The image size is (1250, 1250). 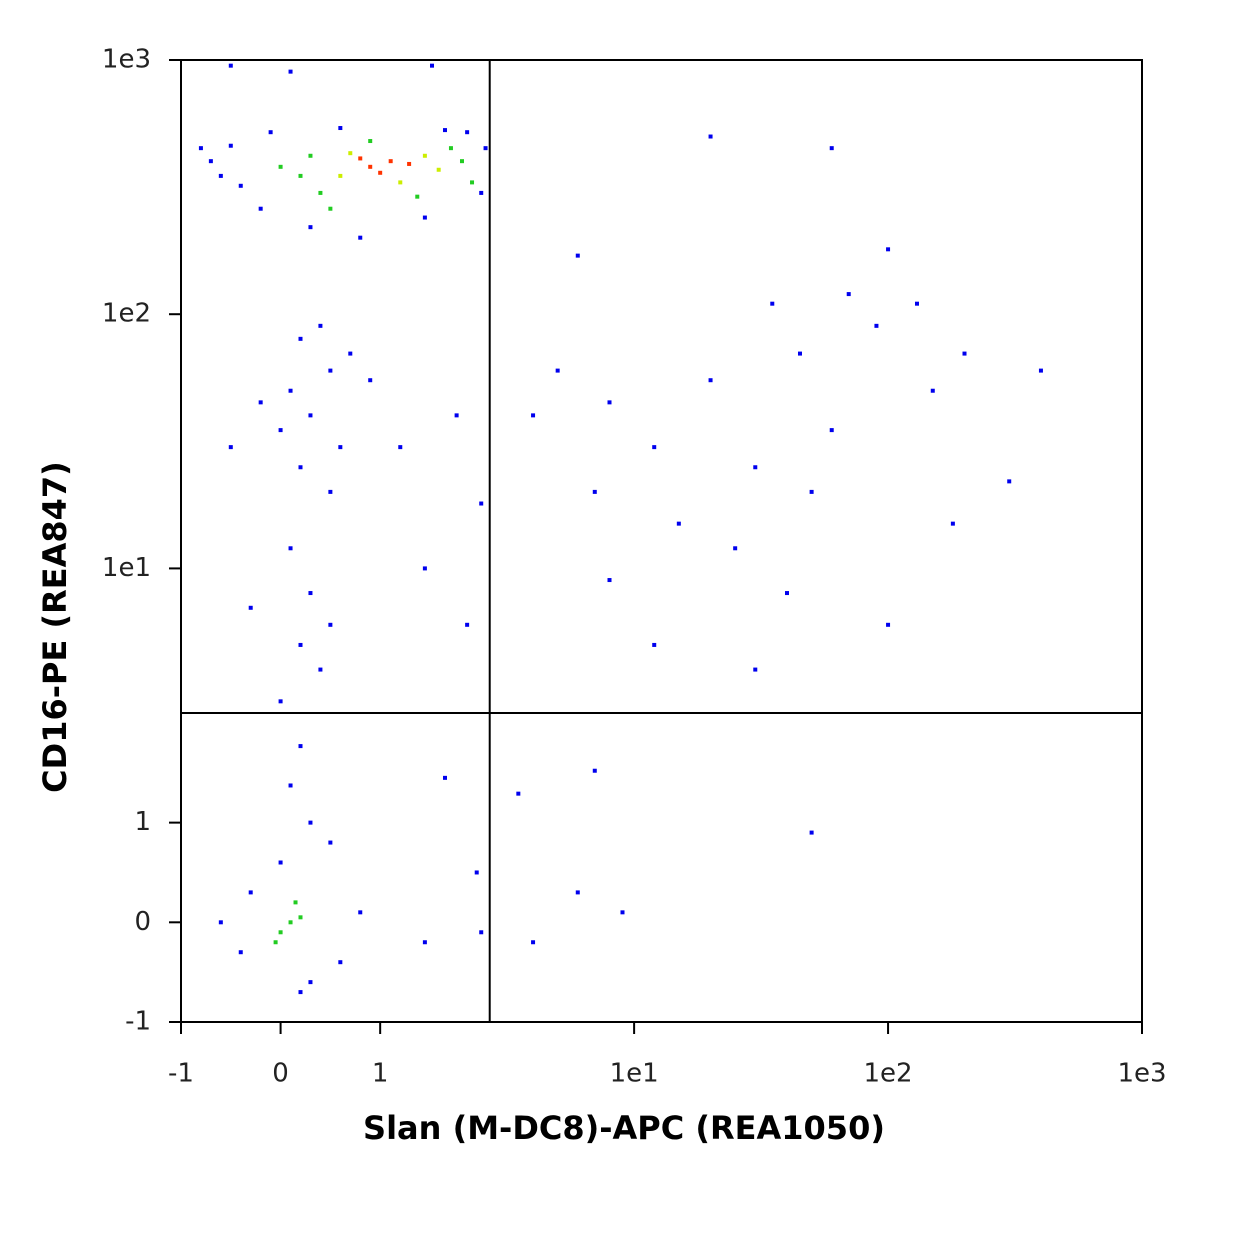 I want to click on x-tick-label: 0, so click(x=280, y=1074).